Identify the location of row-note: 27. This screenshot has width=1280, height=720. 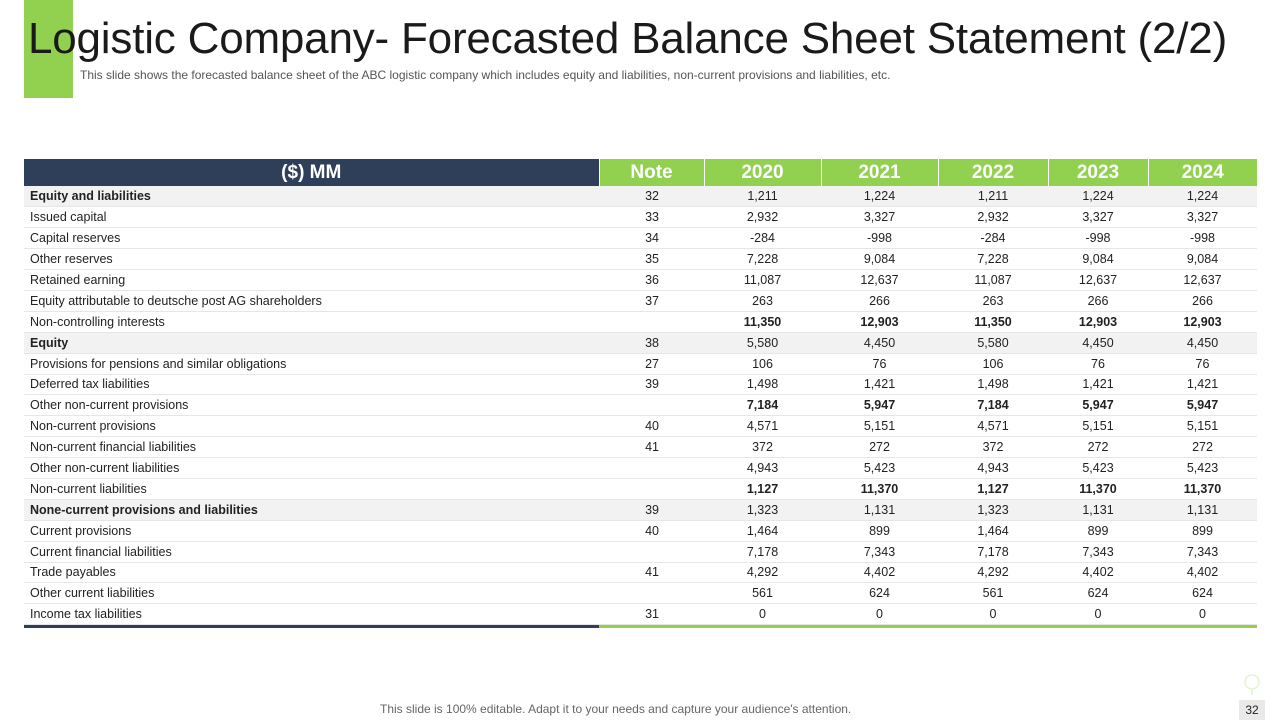
(651, 364).